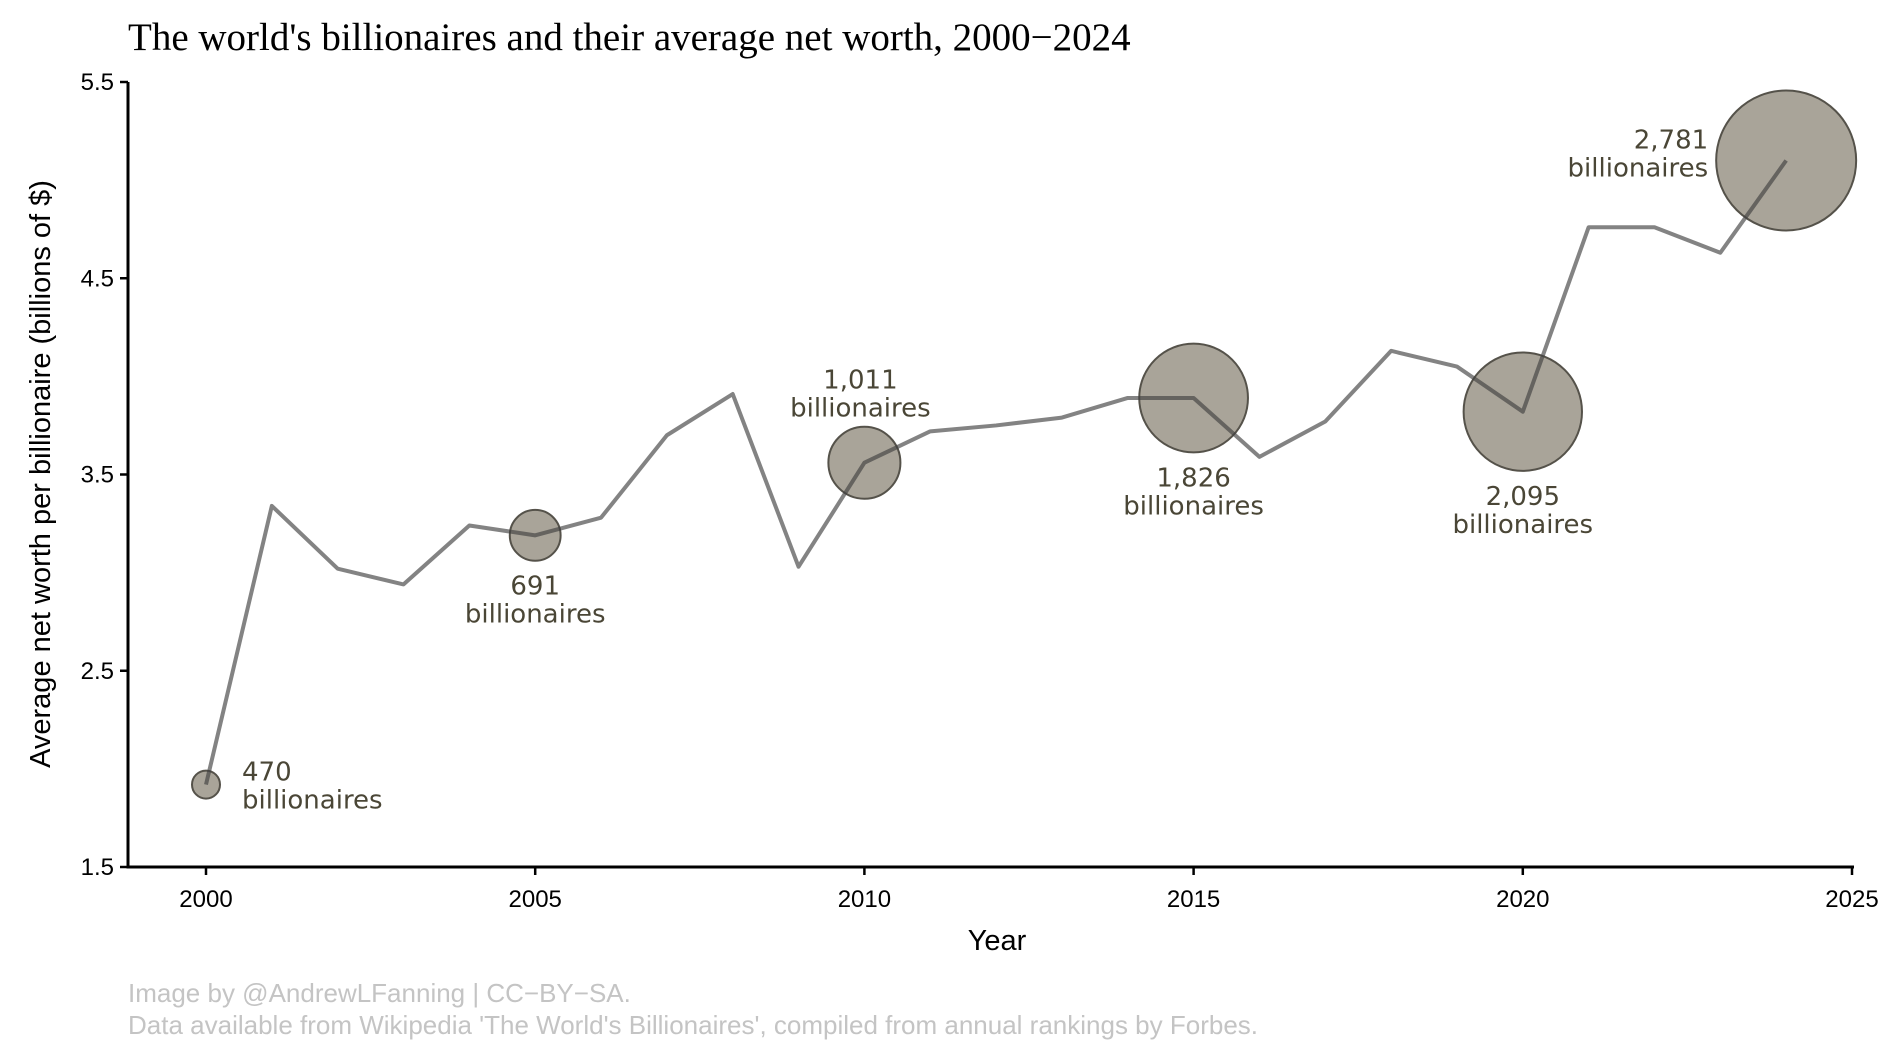 The image size is (1888, 1063). Describe the element at coordinates (1523, 497) in the screenshot. I see `bubble-label-count: 2,095` at that location.